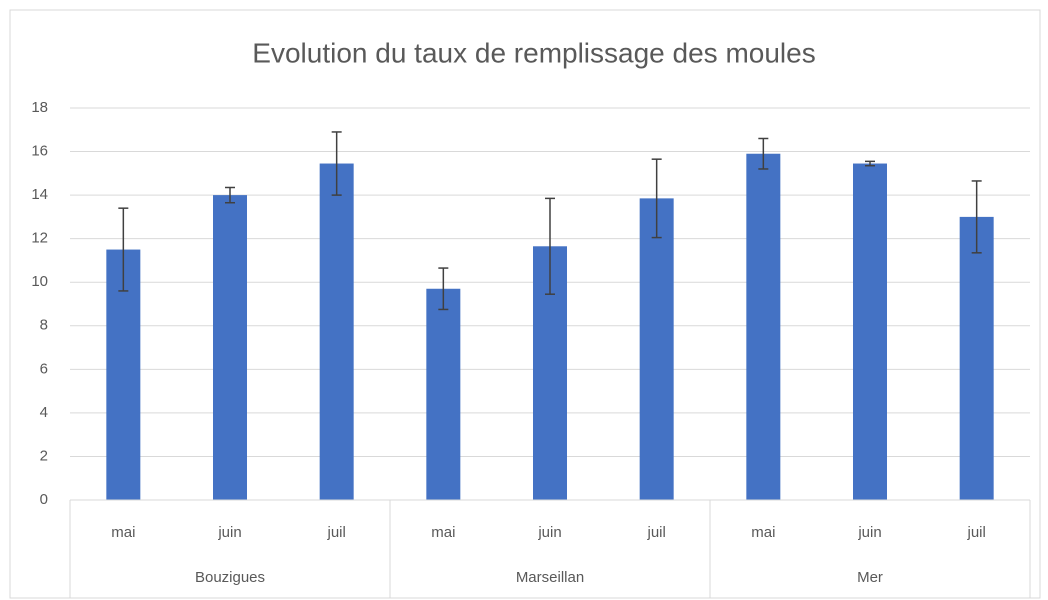 The image size is (1048, 600). What do you see at coordinates (44, 325) in the screenshot?
I see `y-tick-label: 8` at bounding box center [44, 325].